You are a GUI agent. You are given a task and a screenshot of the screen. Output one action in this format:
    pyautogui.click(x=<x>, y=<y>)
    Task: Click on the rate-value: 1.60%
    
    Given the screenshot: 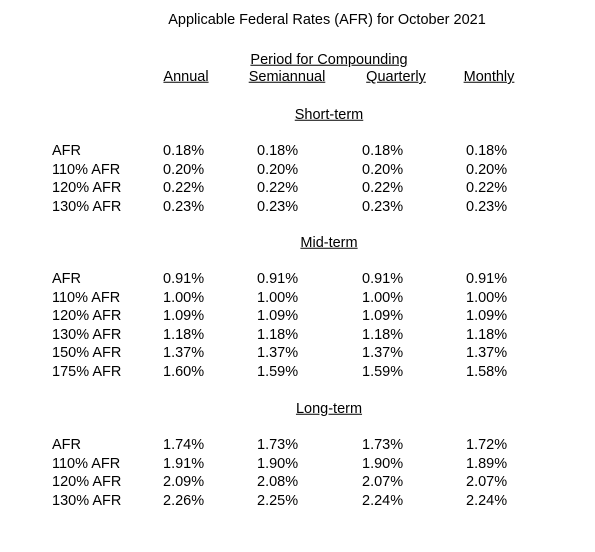 What is the action you would take?
    pyautogui.click(x=184, y=371)
    